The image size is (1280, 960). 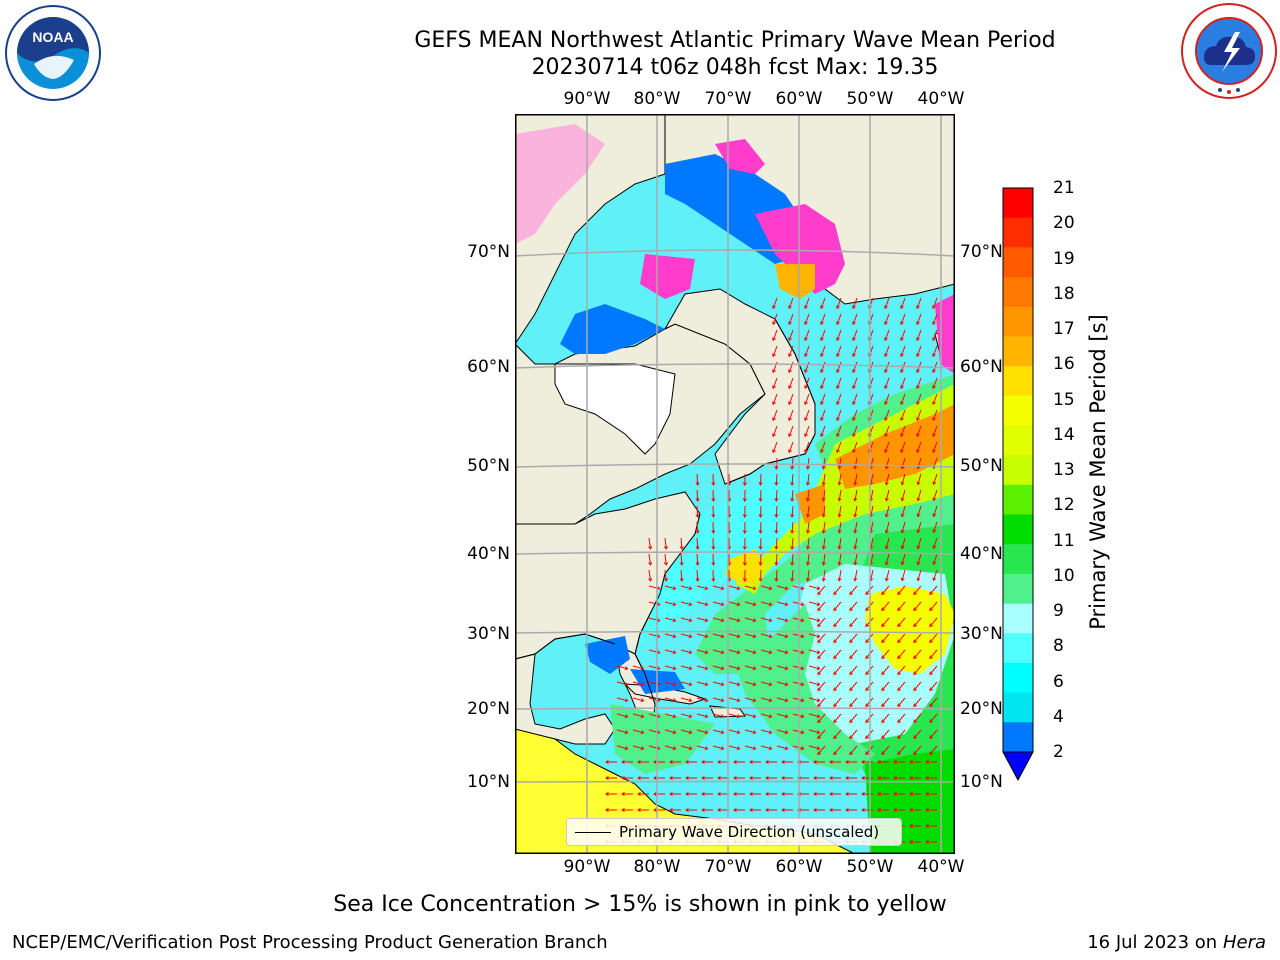 I want to click on lat-label-left-60n: 60°N, so click(x=488, y=367).